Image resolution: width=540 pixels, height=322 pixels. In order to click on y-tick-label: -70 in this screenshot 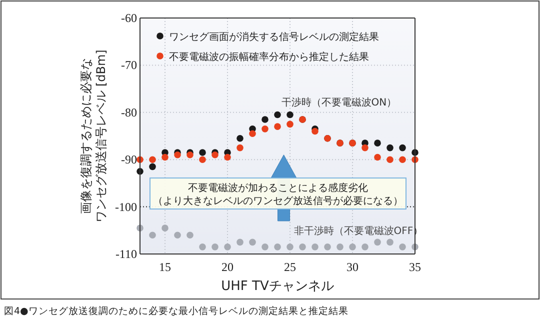, I will do `click(129, 65)`.